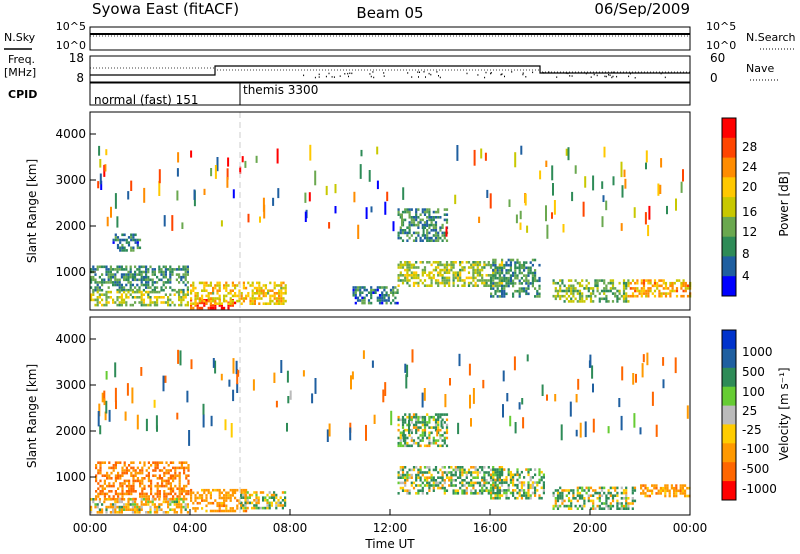 The height and width of the screenshot is (554, 800). I want to click on velocity-cb-tick-1000: 1000, so click(757, 352).